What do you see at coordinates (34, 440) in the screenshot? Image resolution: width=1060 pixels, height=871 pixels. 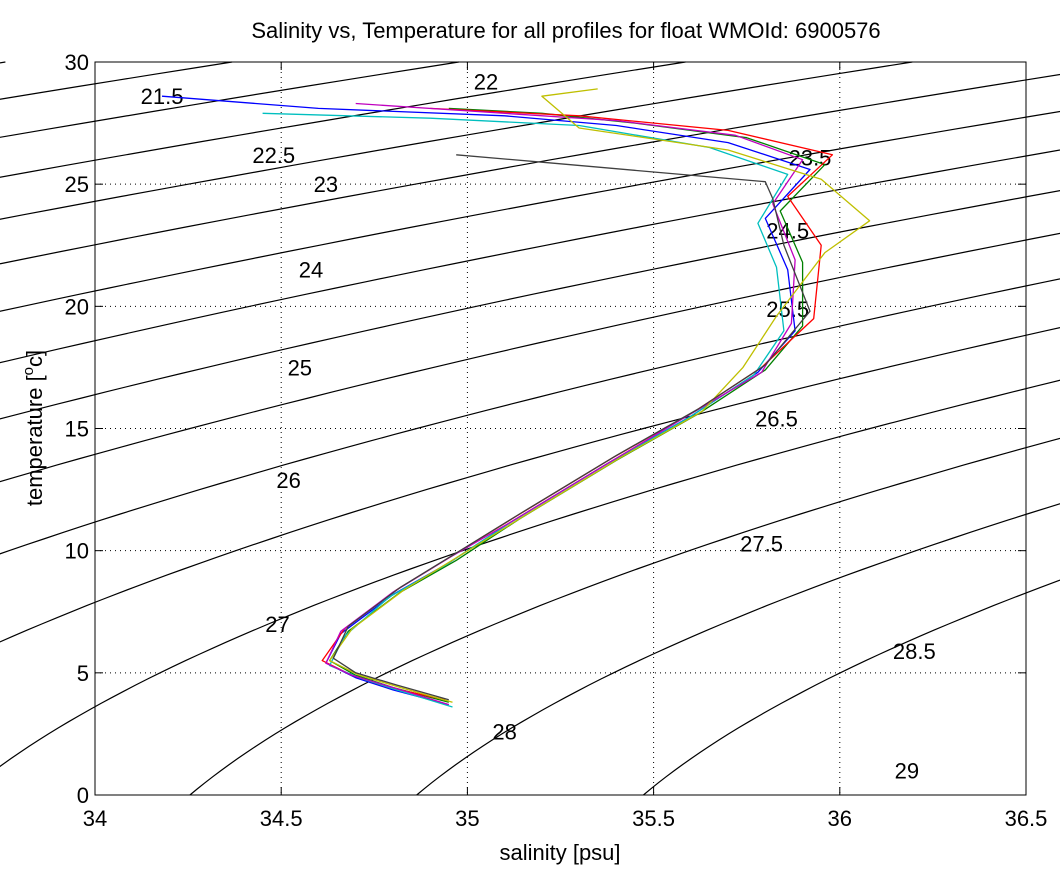 I see `y-axis-label-main: temperature [` at bounding box center [34, 440].